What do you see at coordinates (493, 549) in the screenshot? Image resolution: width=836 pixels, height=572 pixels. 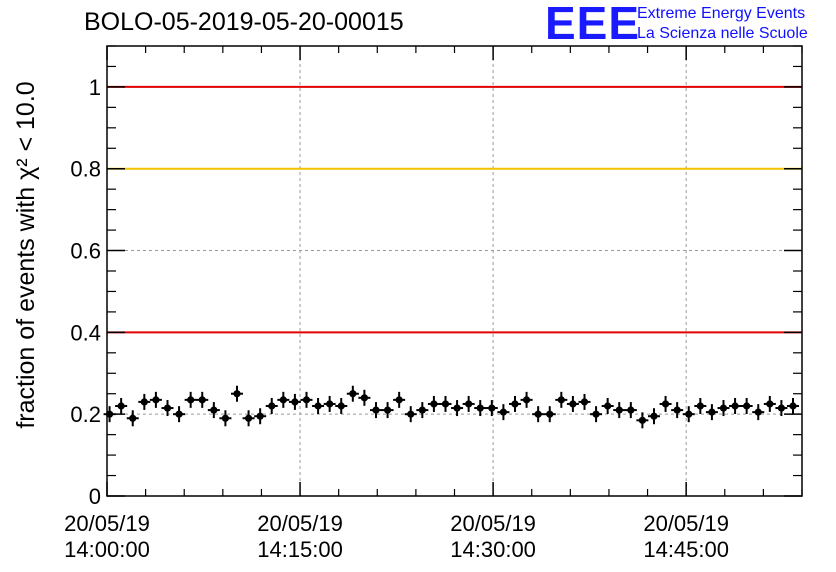 I see `x-tick-time-label: 14:30:00` at bounding box center [493, 549].